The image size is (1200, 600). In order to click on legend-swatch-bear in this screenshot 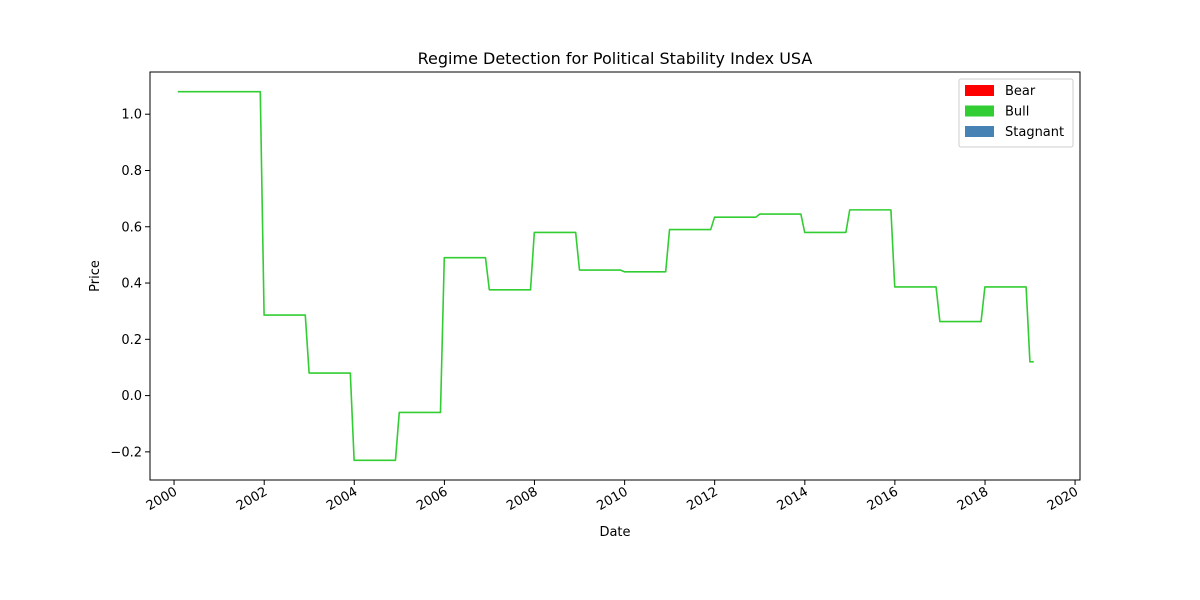, I will do `click(979, 90)`.